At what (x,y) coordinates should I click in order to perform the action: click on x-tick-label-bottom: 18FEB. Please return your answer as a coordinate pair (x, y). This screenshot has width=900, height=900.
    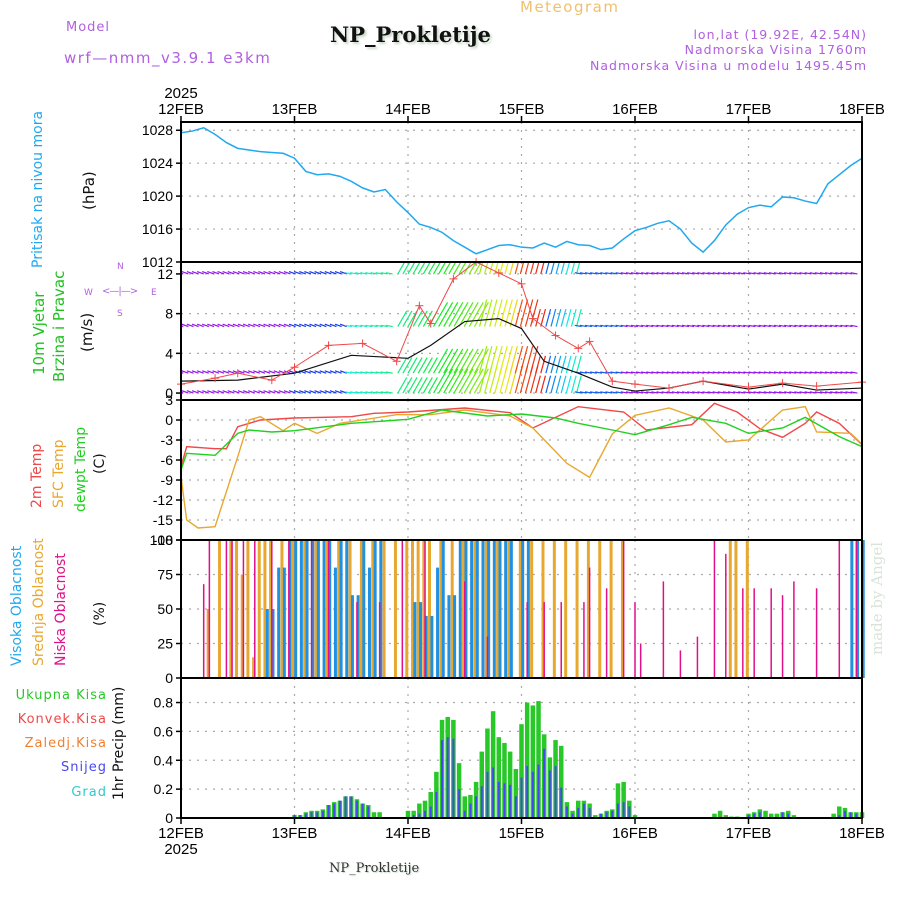
    Looking at the image, I should click on (862, 833).